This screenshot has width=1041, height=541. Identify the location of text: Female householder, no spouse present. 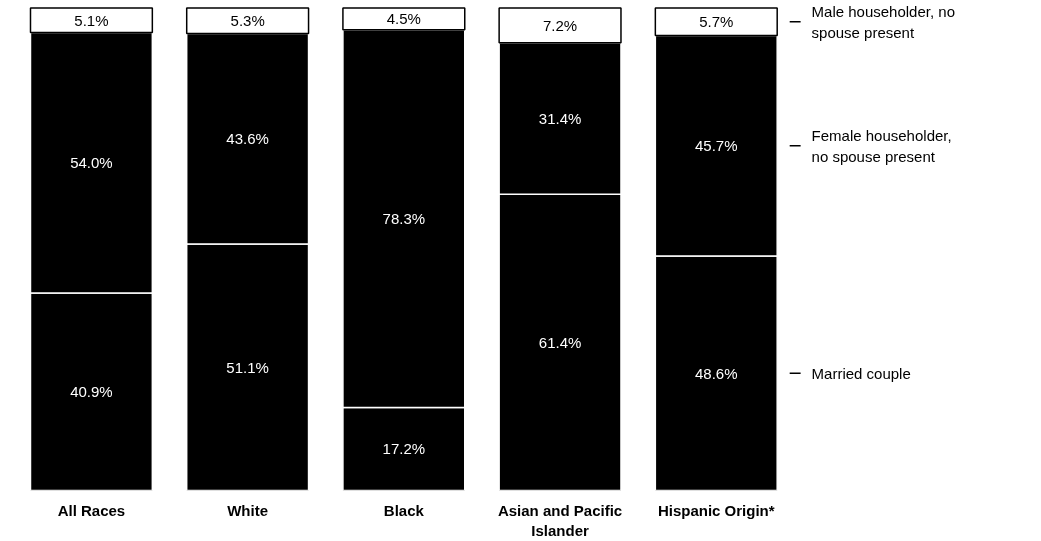
(881, 145).